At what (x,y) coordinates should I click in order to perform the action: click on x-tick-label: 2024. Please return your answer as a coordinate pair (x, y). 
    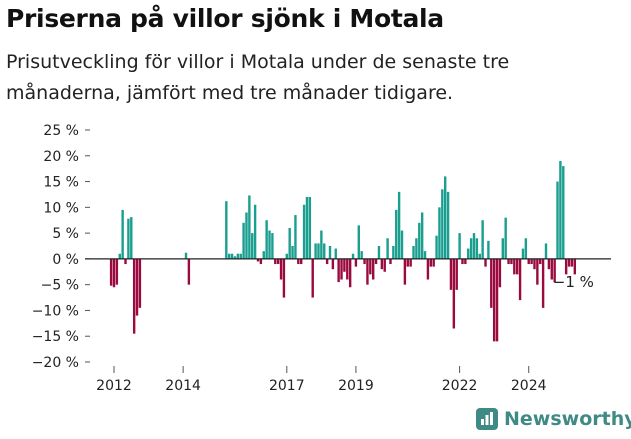
    Looking at the image, I should click on (529, 386).